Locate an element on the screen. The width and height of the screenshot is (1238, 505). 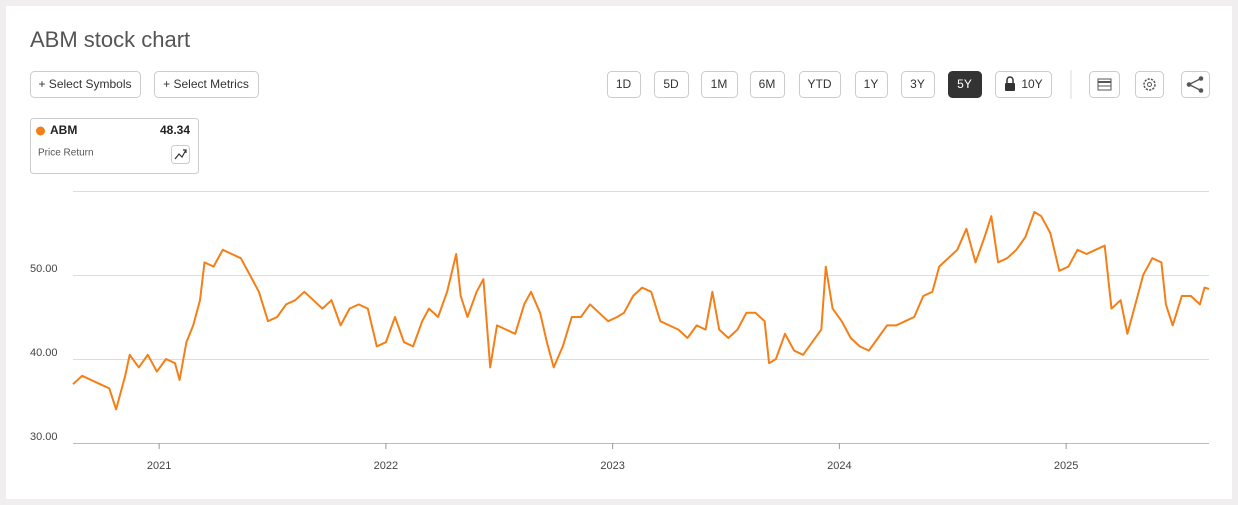
y-tick-label: 40.00 is located at coordinates (44, 353).